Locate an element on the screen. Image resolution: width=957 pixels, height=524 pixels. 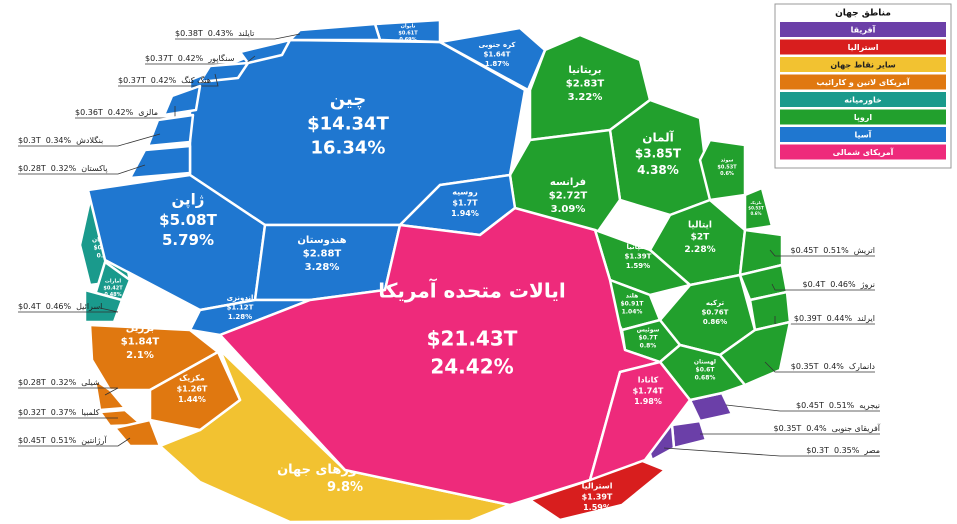
legend-label: آفریقا is located at coordinates (863, 30).